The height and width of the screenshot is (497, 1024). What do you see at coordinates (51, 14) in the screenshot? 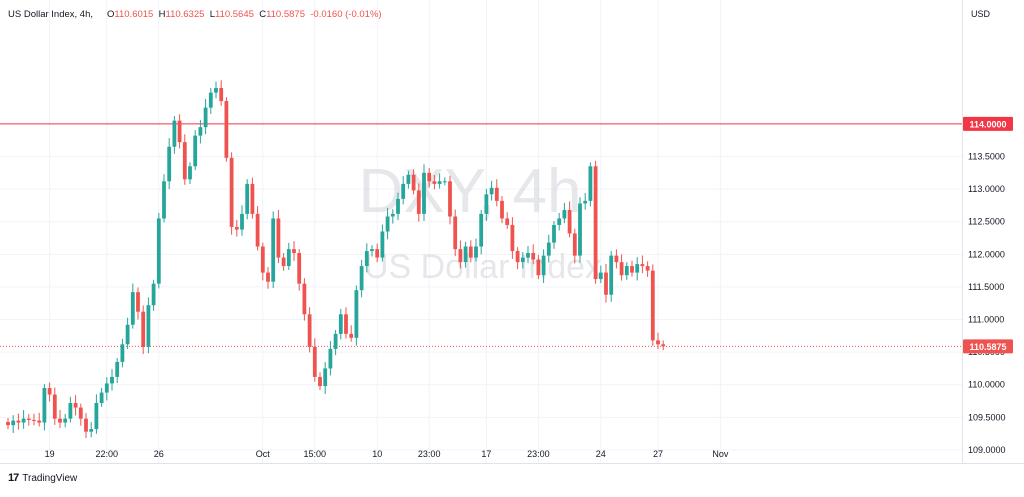
I see `symbol-title: US Dollar Index, 4h,` at bounding box center [51, 14].